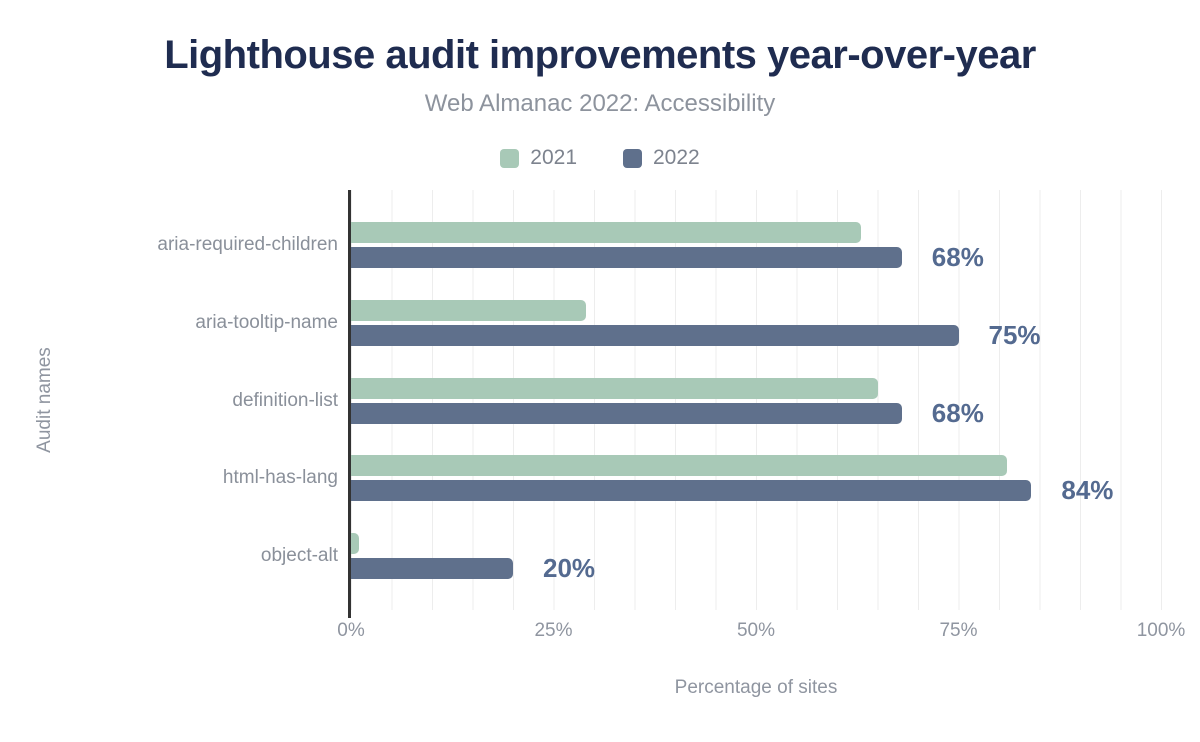  I want to click on legend-item-2022: 2022, so click(661, 158).